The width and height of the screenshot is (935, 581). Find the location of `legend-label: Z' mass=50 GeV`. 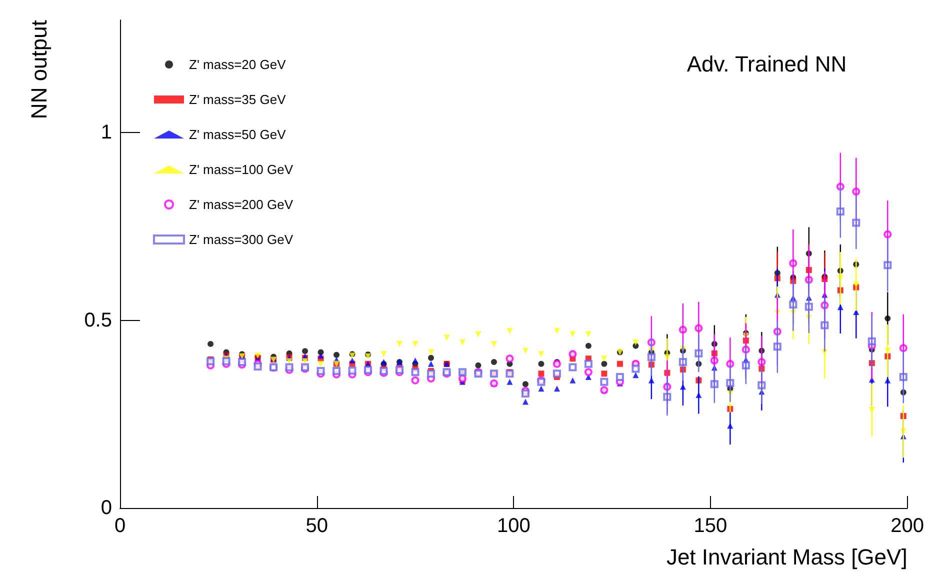

legend-label: Z' mass=50 GeV is located at coordinates (237, 134).